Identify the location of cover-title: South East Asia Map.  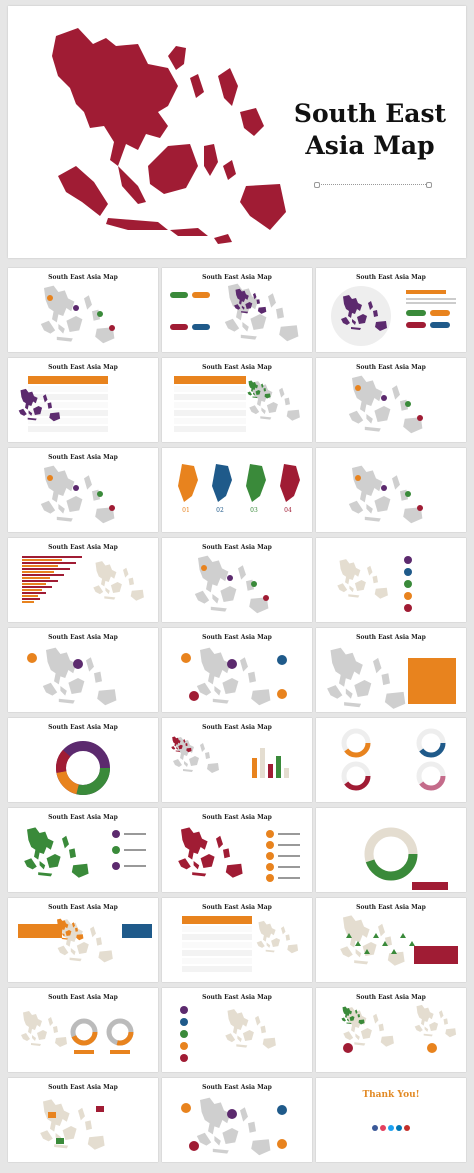
(370, 130).